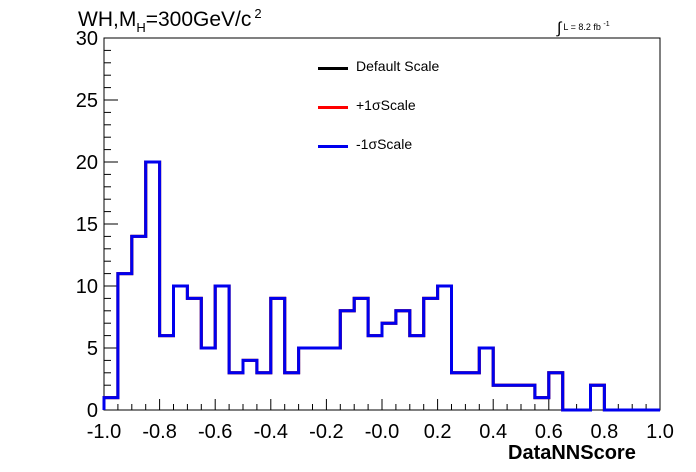  I want to click on x-tick-label: 0.2, so click(438, 432).